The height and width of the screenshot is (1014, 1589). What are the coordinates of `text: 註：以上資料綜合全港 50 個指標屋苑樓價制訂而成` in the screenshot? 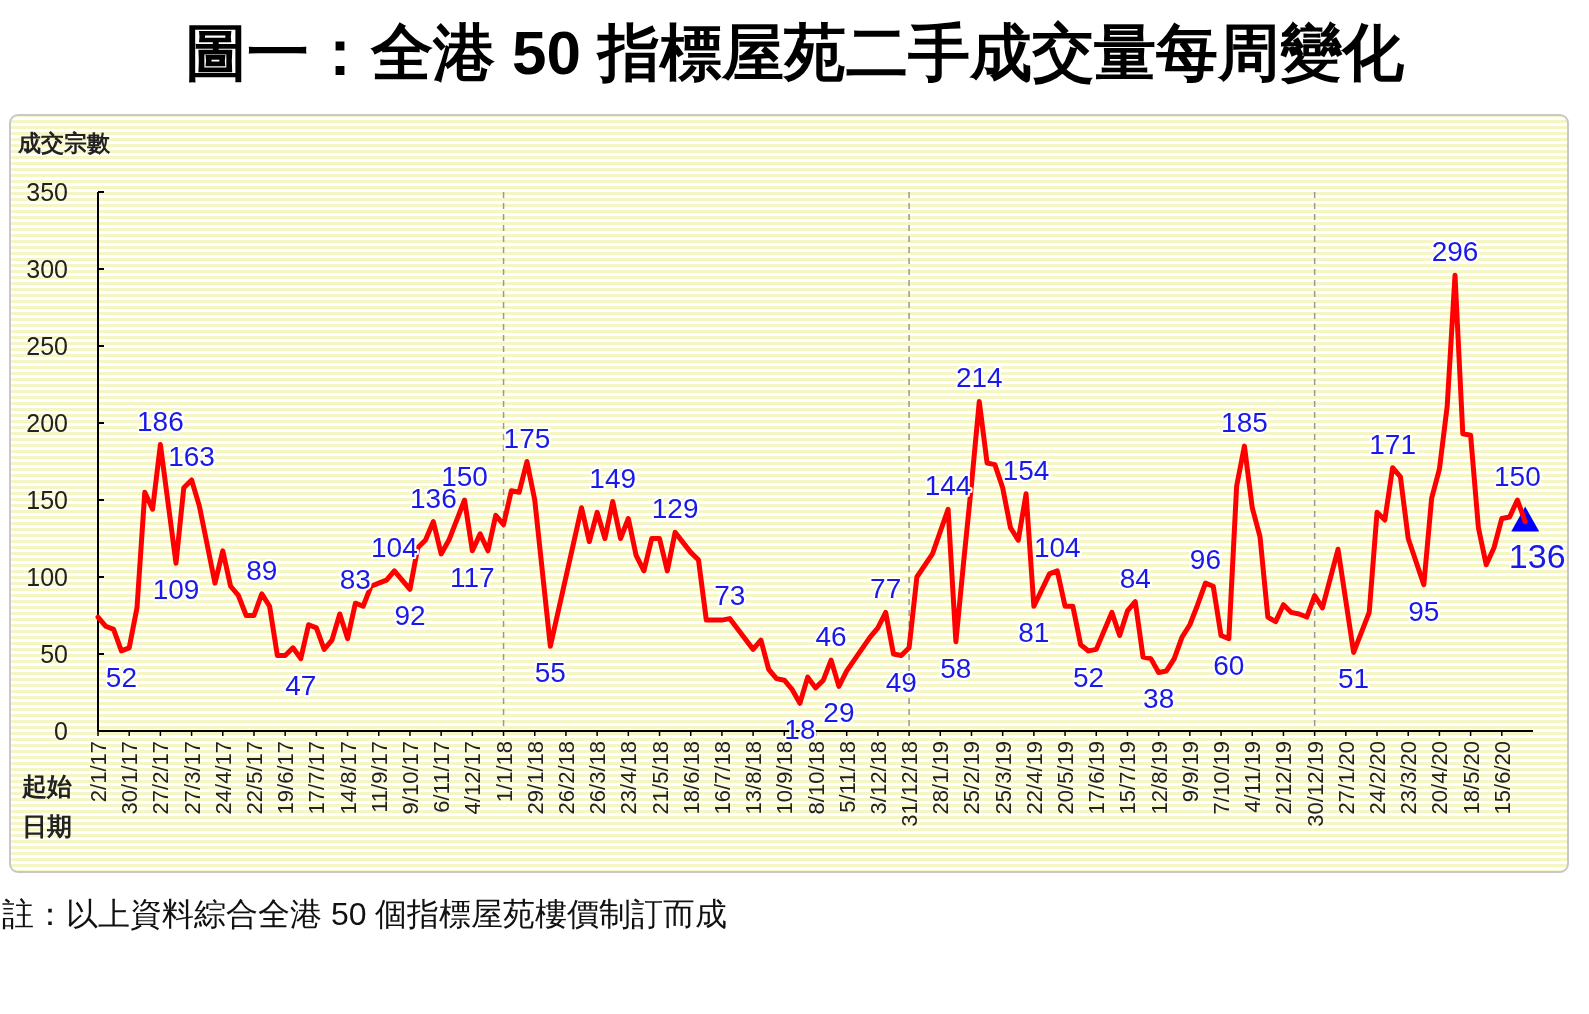 It's located at (365, 914).